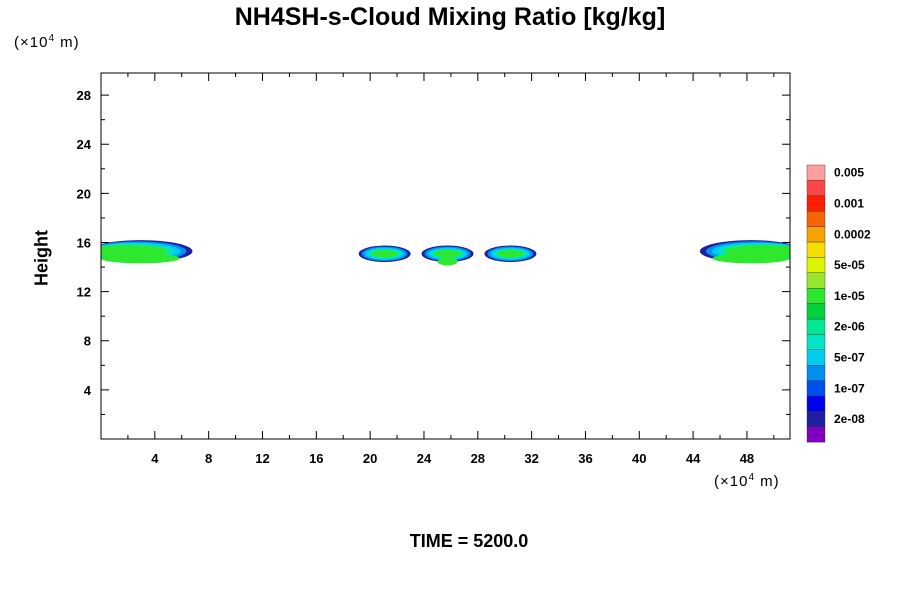 Image resolution: width=900 pixels, height=600 pixels. I want to click on x-tick-label: 40, so click(639, 458).